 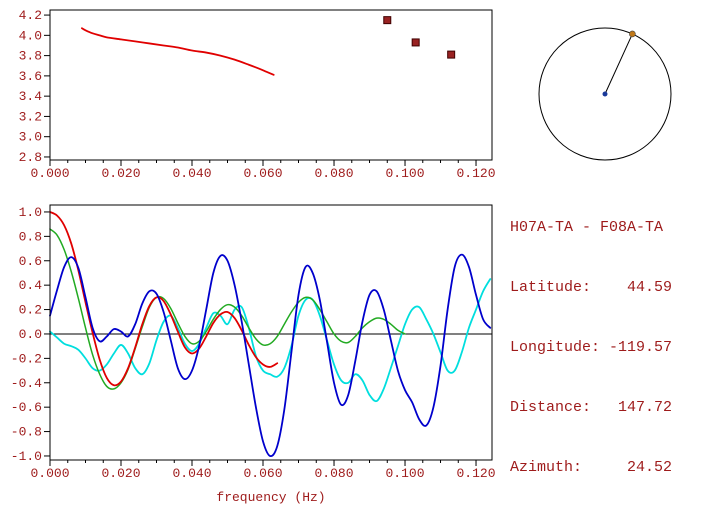 I want to click on info-value: 147.72, so click(x=644, y=407).